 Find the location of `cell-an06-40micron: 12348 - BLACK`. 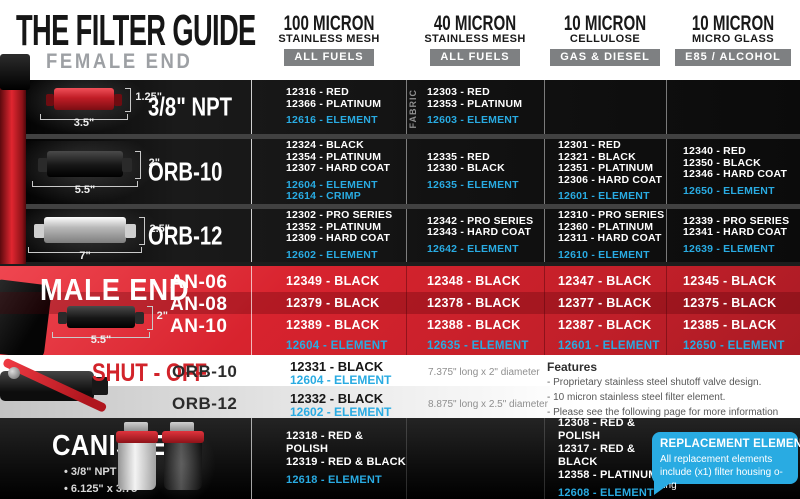

cell-an06-40micron: 12348 - BLACK is located at coordinates (475, 281).